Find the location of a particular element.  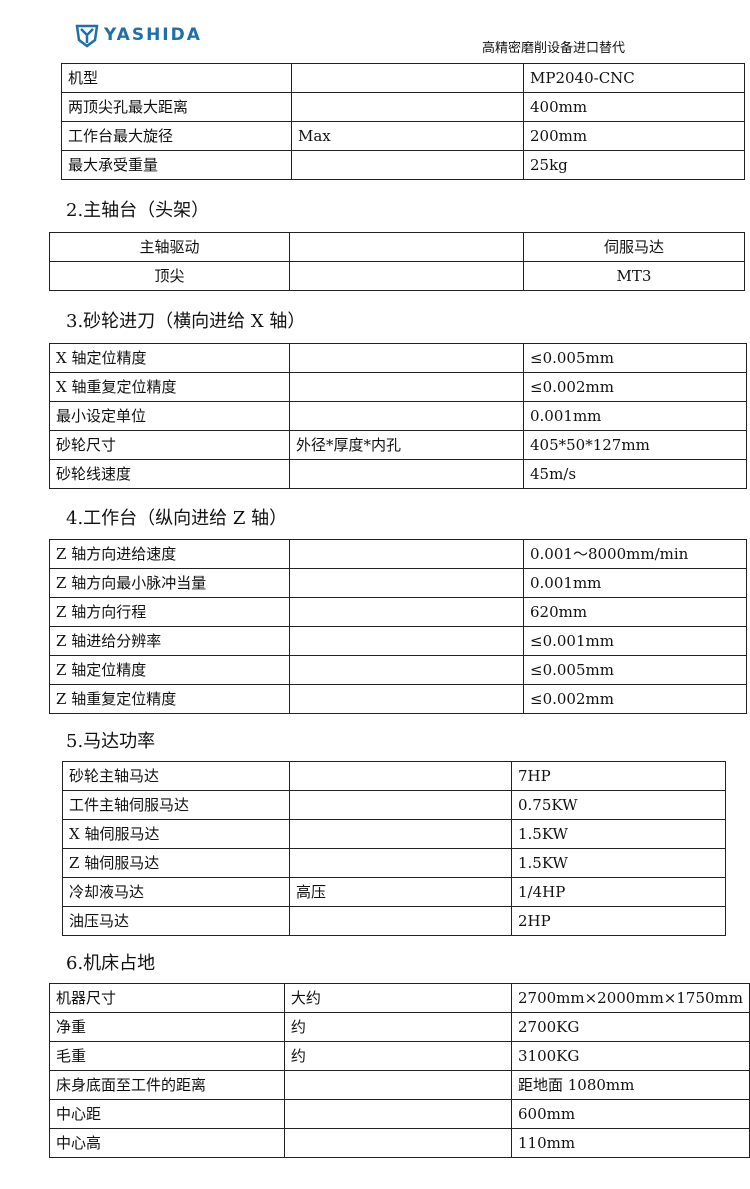

table-row: 工件主轴伺服马达 0.75KW is located at coordinates (394, 805).